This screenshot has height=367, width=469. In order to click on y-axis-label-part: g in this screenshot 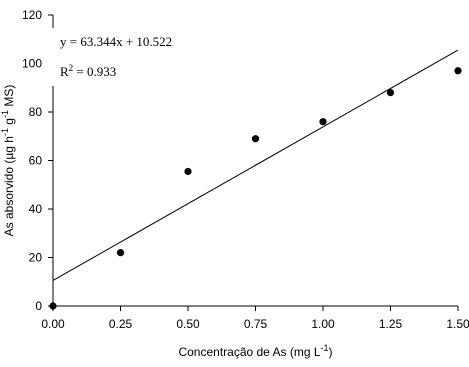, I will do `click(9, 123)`.